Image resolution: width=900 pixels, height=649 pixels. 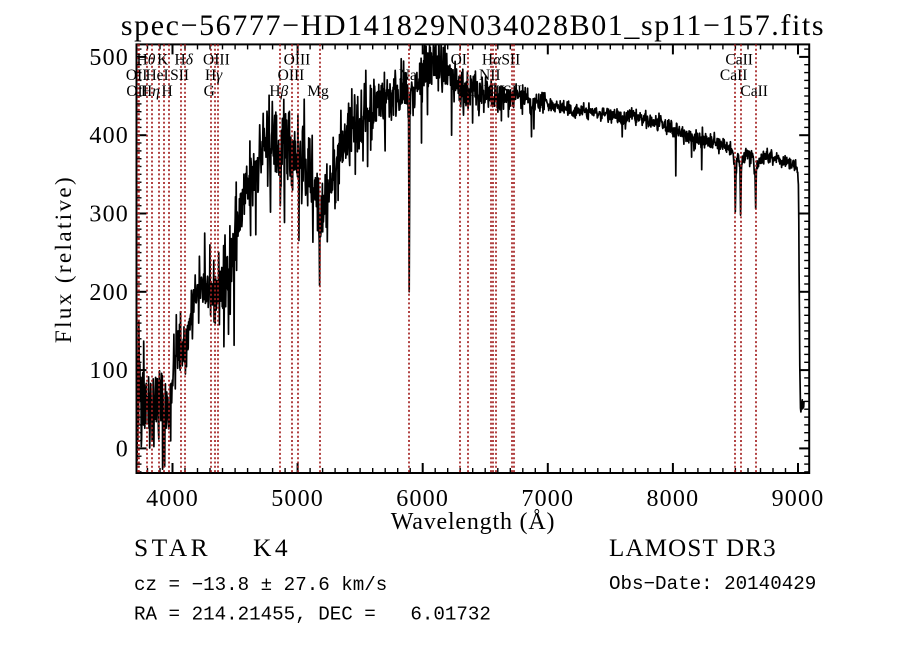 I want to click on svg-text: 0, so click(x=122, y=449).